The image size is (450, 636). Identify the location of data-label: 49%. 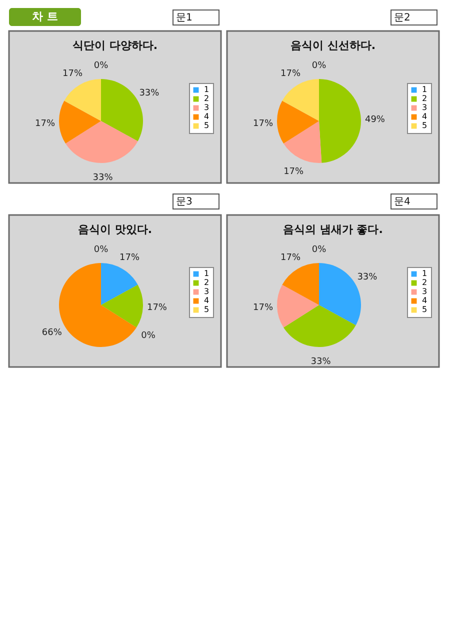
(375, 120).